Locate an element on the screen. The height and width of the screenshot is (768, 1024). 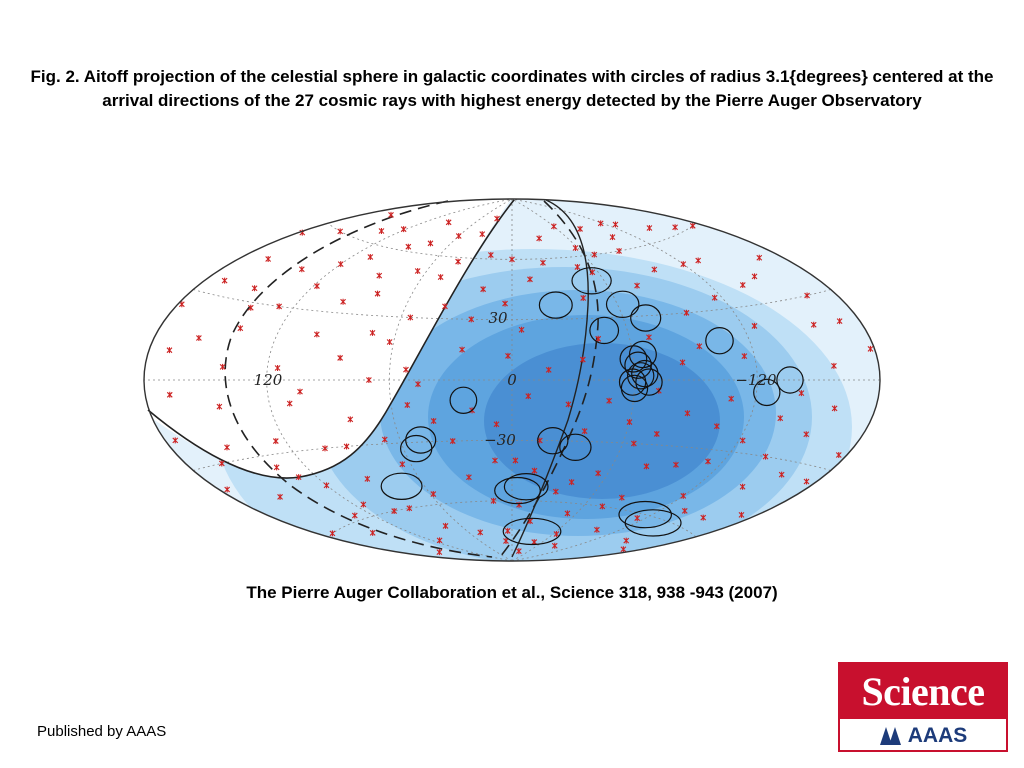
field-of-view-limit-west is located at coordinates (358, 379).